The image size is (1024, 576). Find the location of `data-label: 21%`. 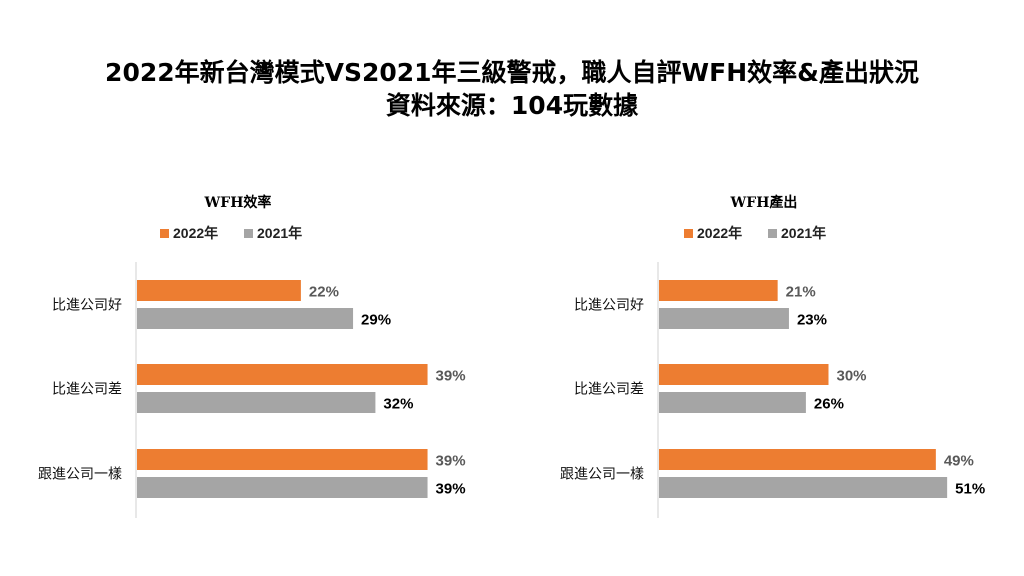

data-label: 21% is located at coordinates (801, 292).